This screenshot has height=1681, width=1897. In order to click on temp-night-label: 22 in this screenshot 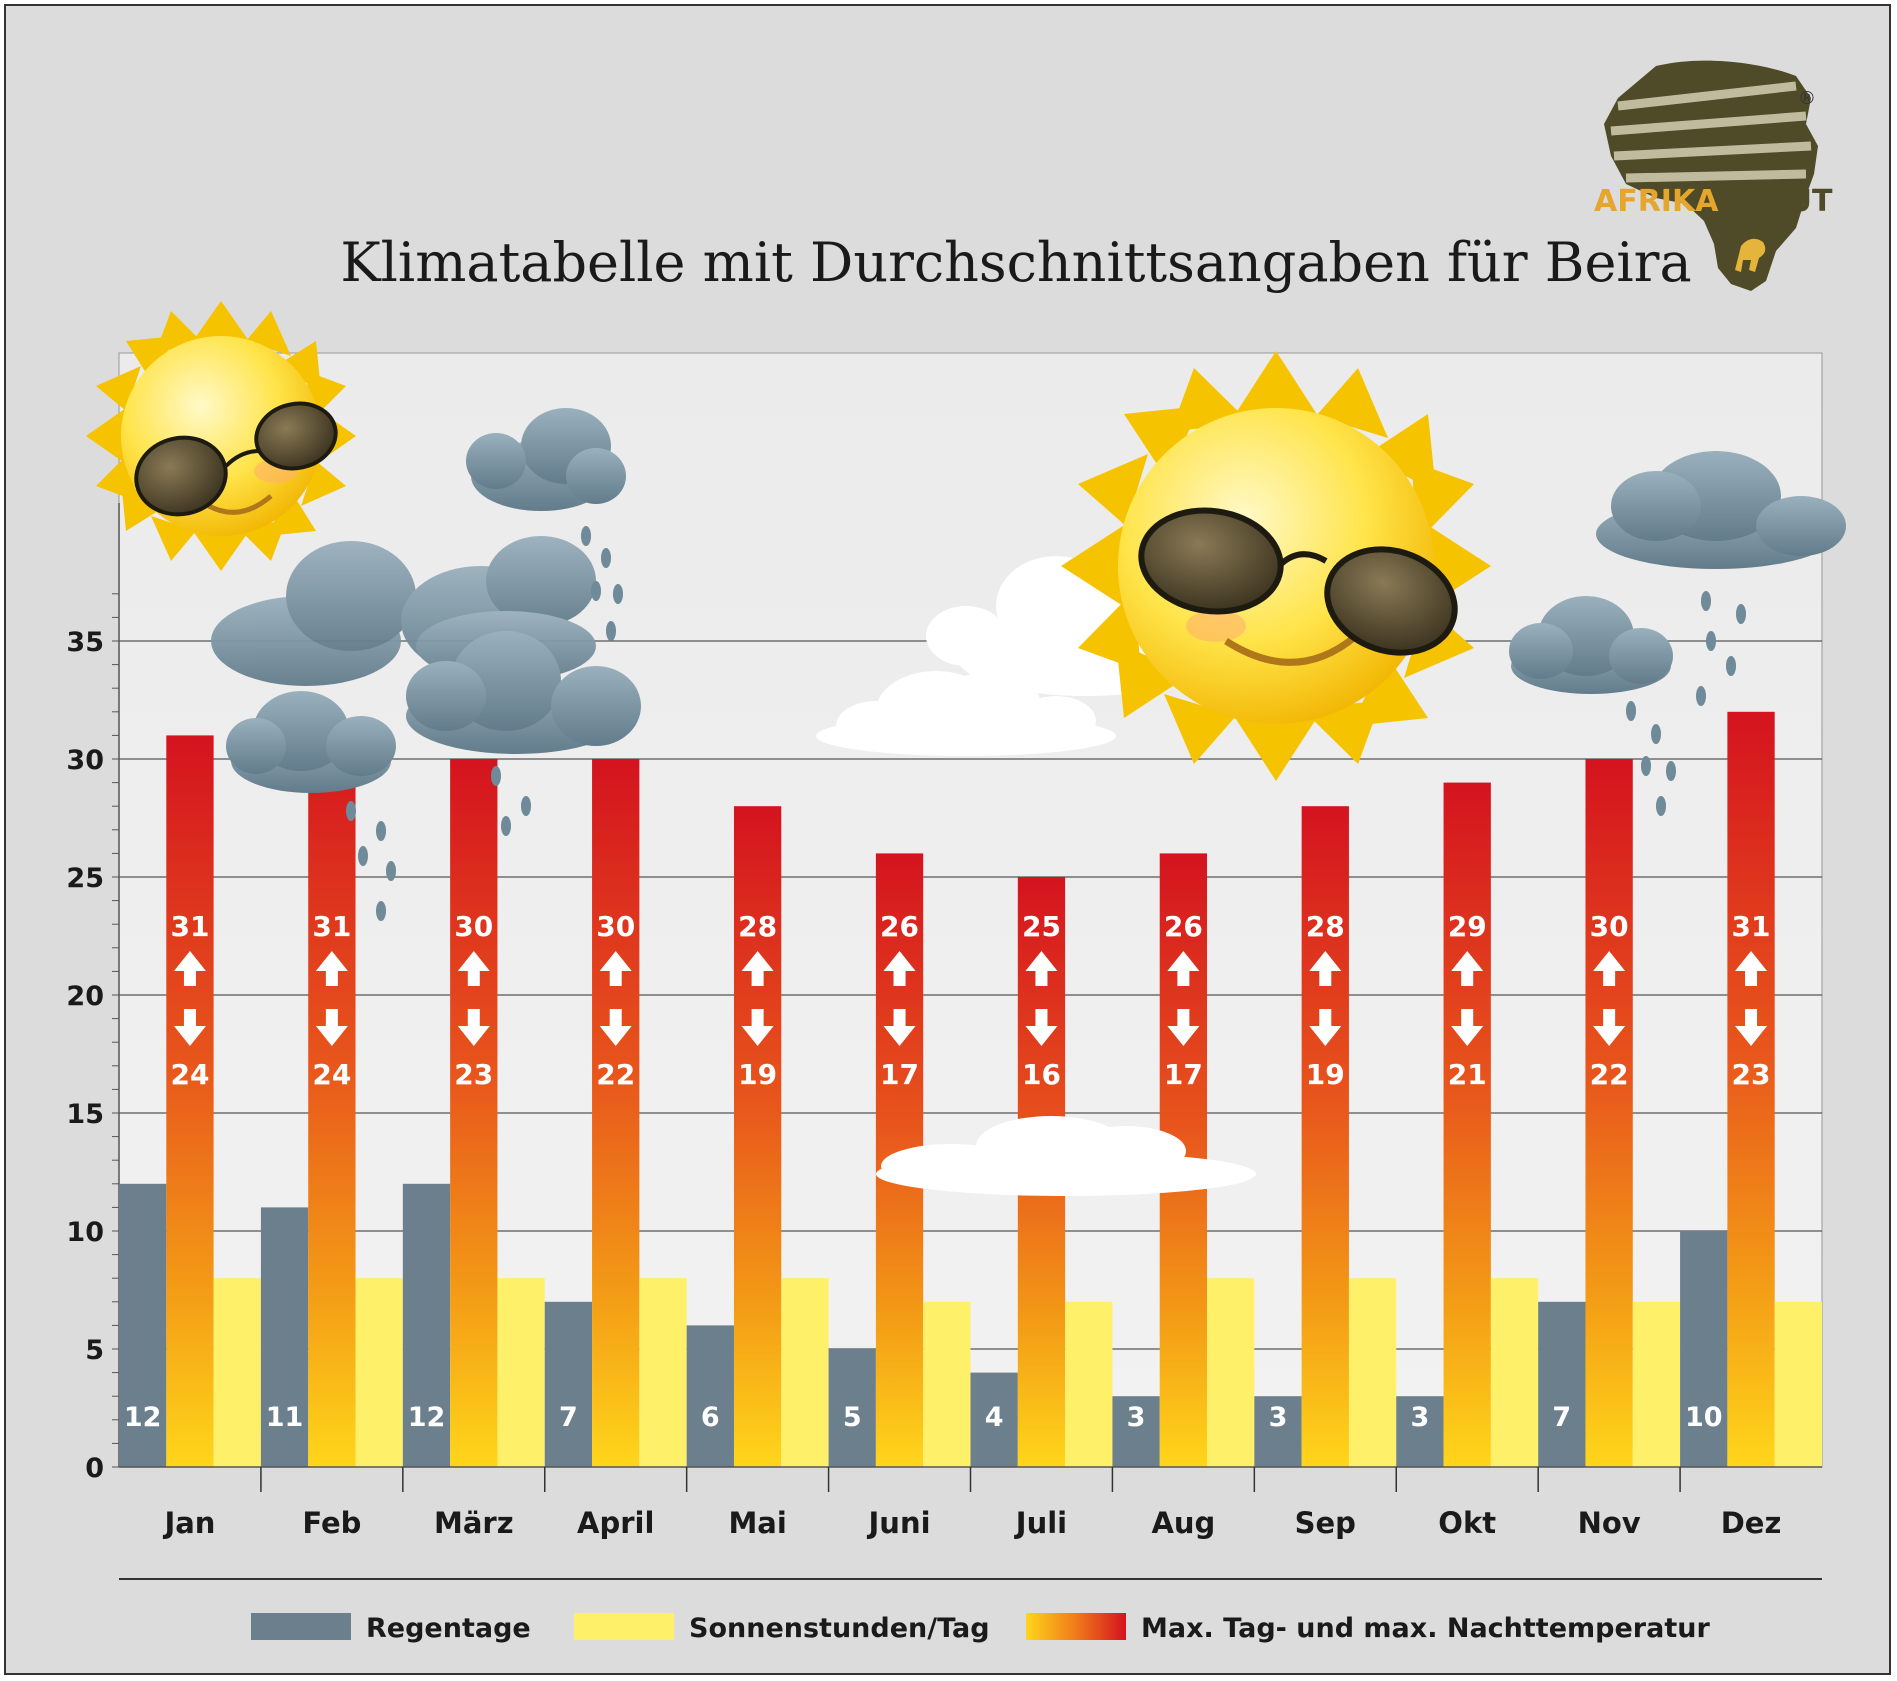, I will do `click(615, 1074)`.